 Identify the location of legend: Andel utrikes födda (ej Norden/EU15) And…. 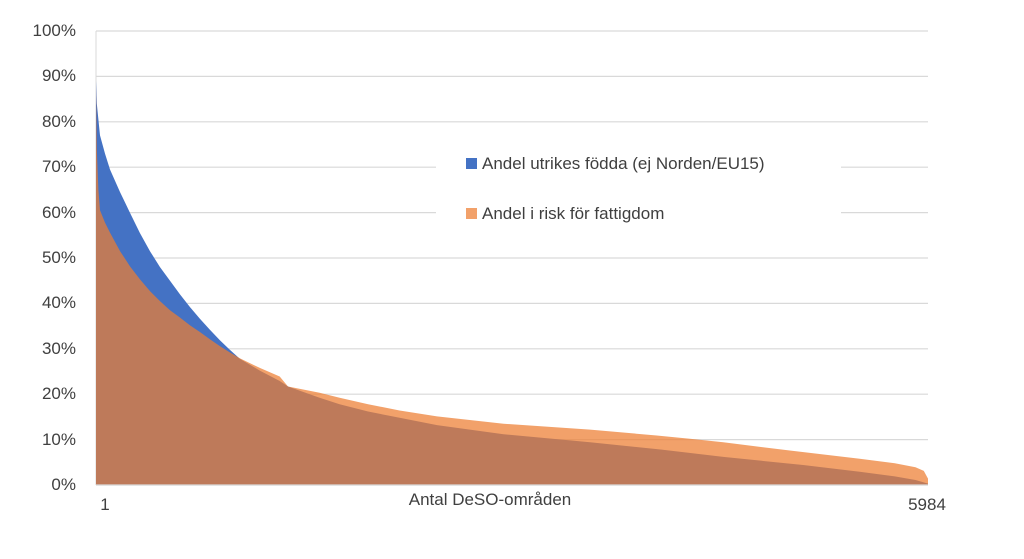
(638, 189).